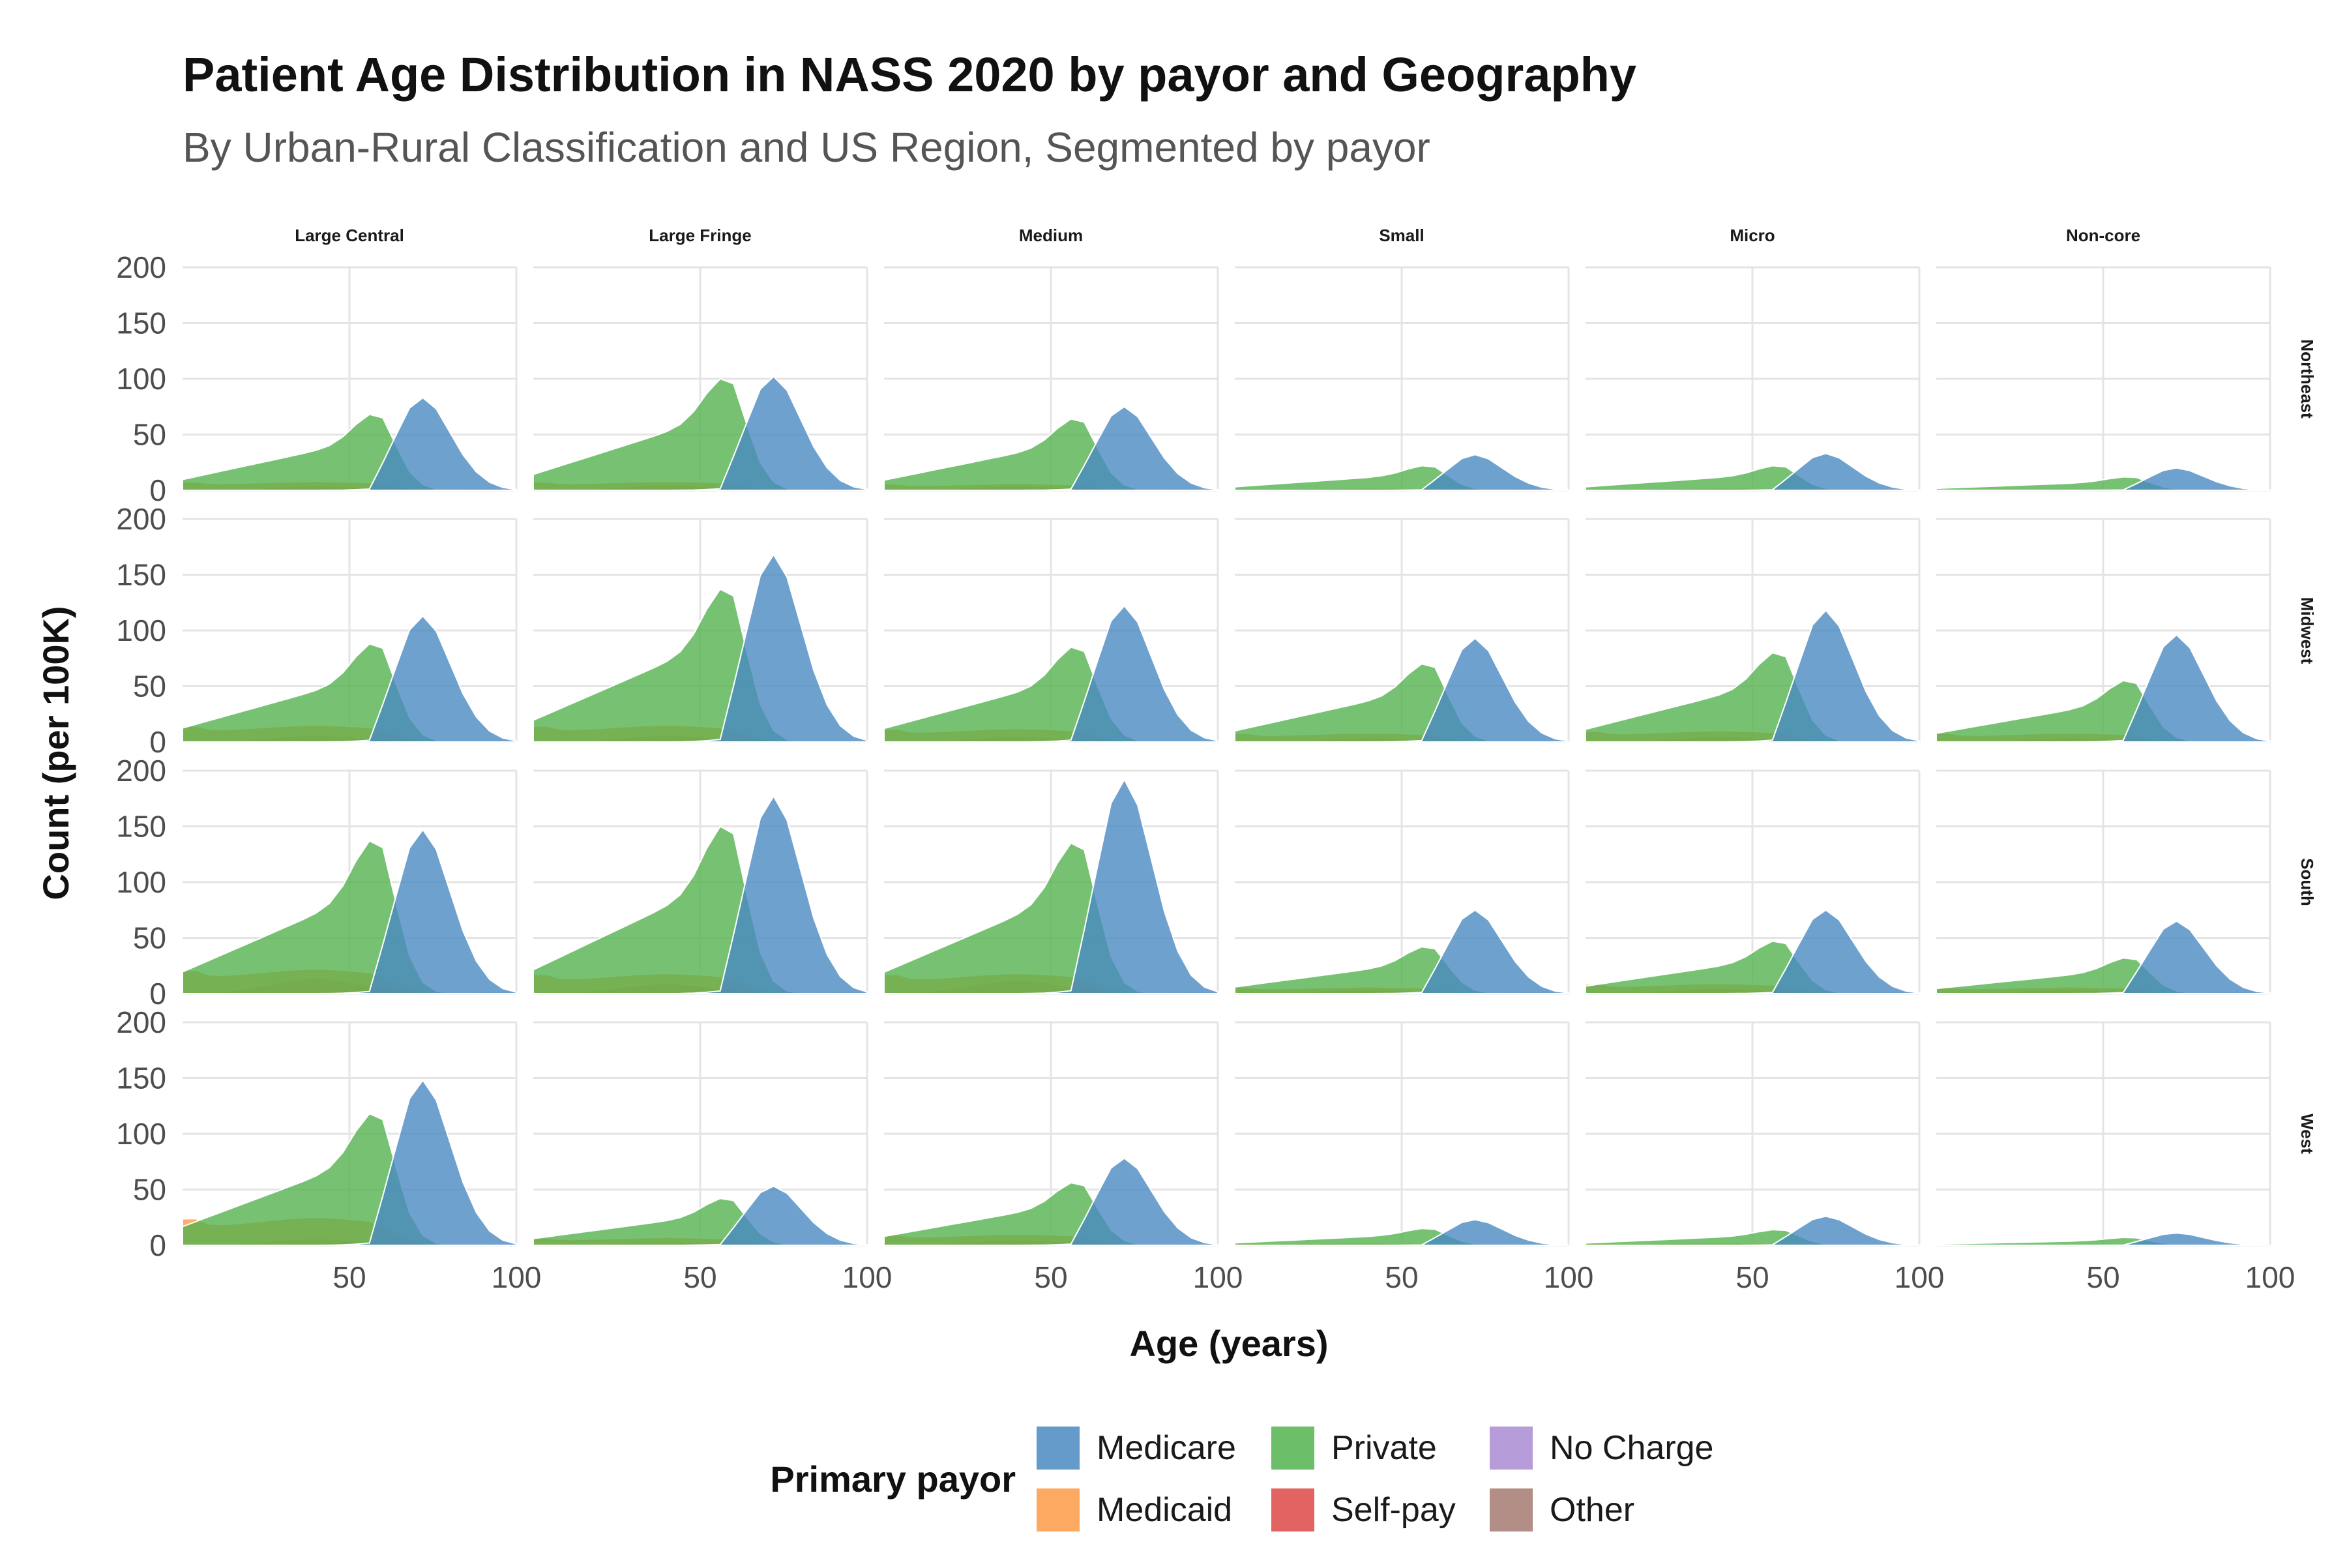 The image size is (2347, 1568). Describe the element at coordinates (1164, 1510) in the screenshot. I see `legend-label: Medicaid` at that location.